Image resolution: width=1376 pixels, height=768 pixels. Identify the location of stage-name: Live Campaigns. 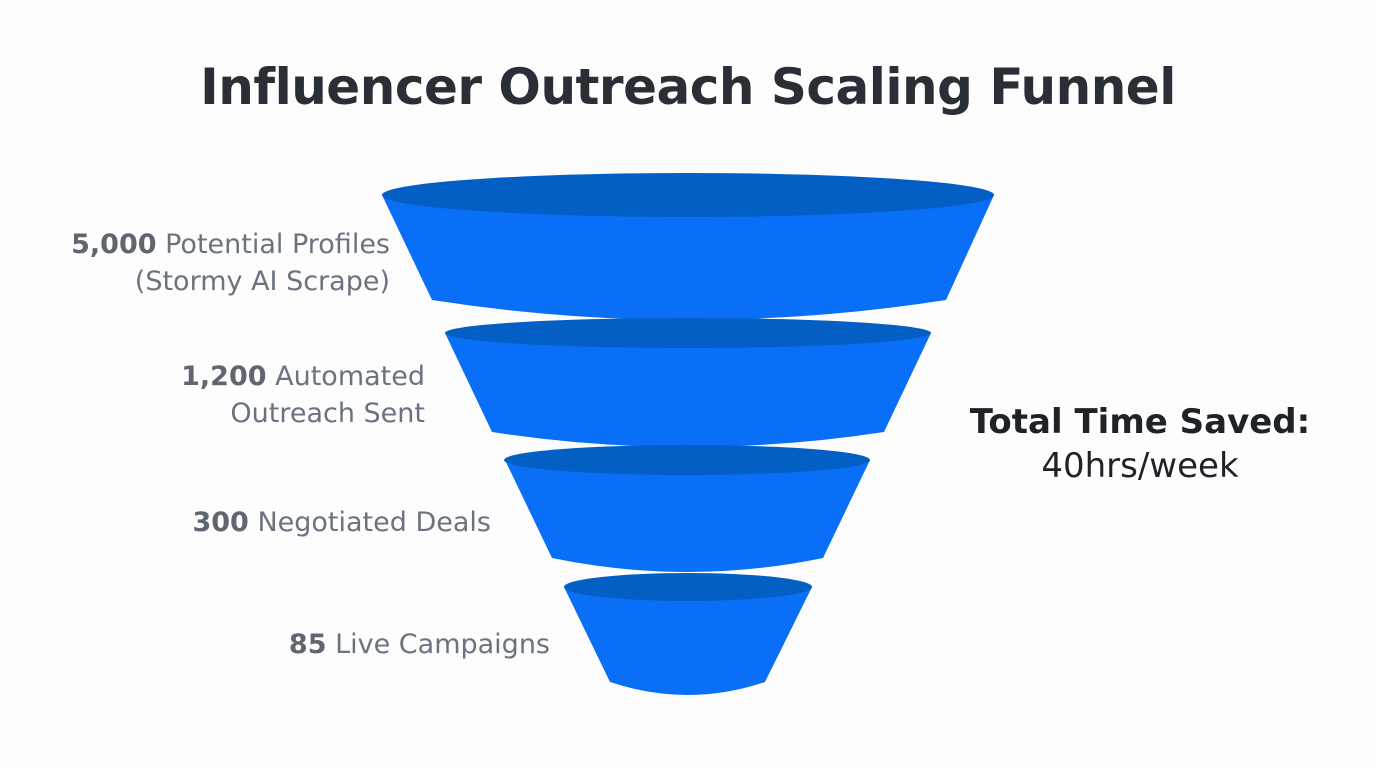
(442, 644).